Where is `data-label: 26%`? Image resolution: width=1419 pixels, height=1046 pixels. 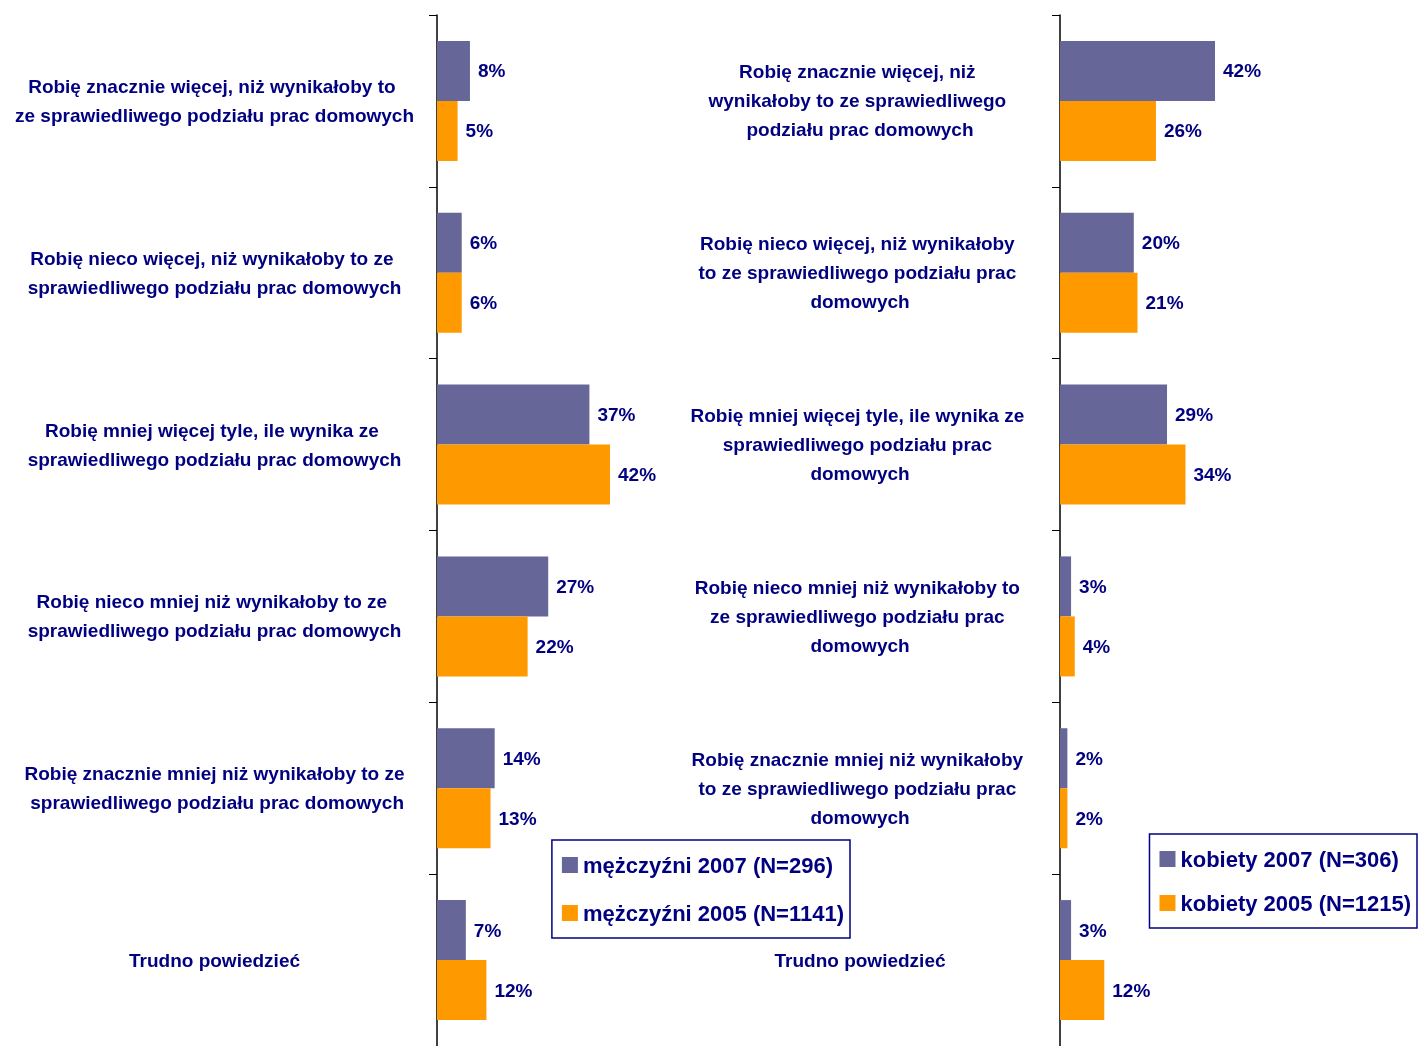
data-label: 26% is located at coordinates (1183, 131).